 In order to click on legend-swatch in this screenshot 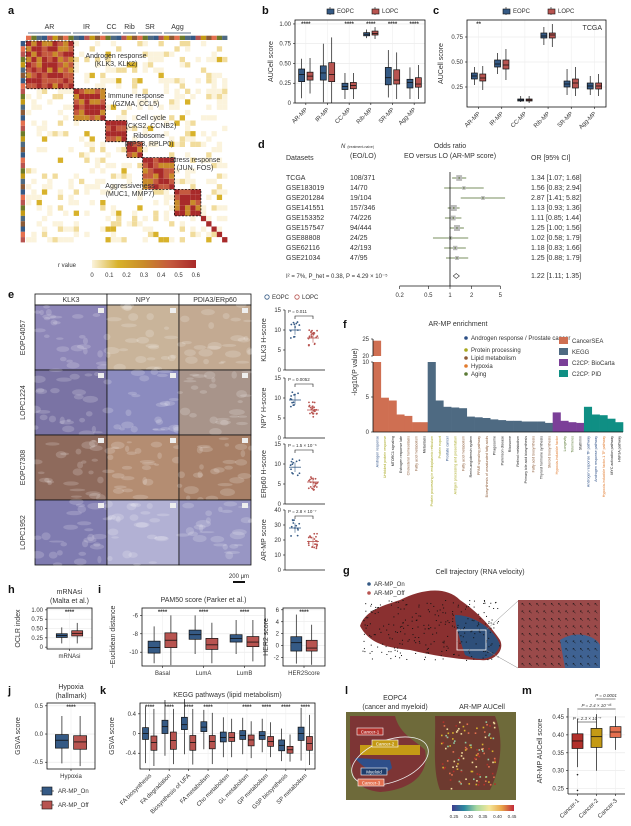, I will do `click(47, 791)`.